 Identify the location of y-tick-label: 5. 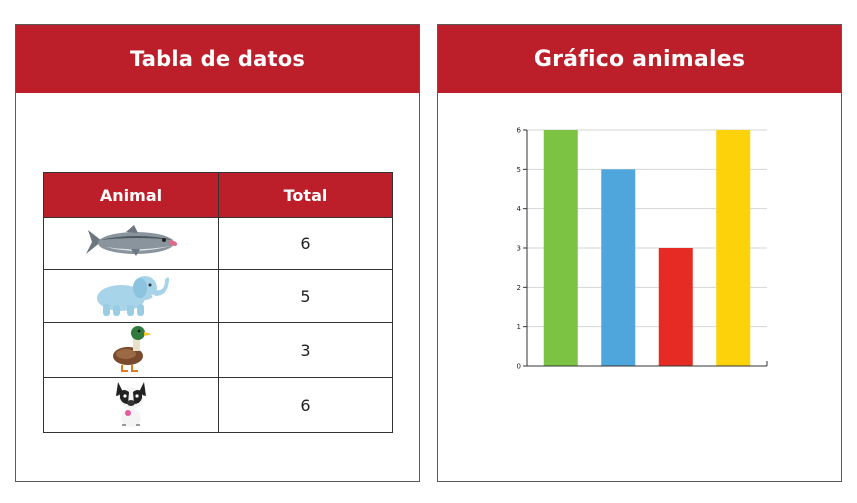
(519, 170).